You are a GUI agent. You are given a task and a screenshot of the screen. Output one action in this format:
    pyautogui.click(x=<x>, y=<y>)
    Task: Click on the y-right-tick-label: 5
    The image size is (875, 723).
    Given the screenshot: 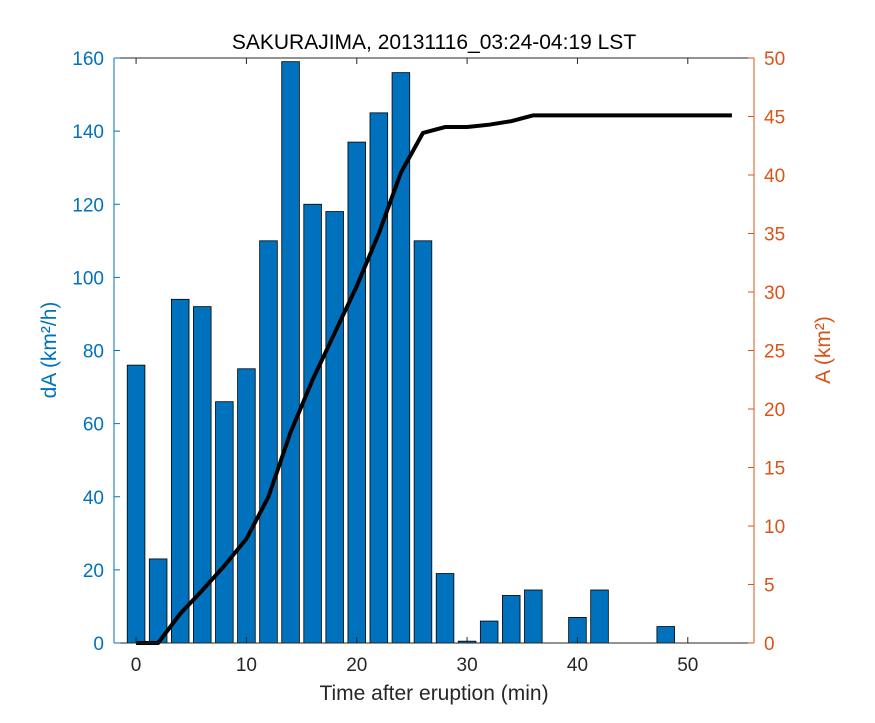 What is the action you would take?
    pyautogui.click(x=769, y=586)
    